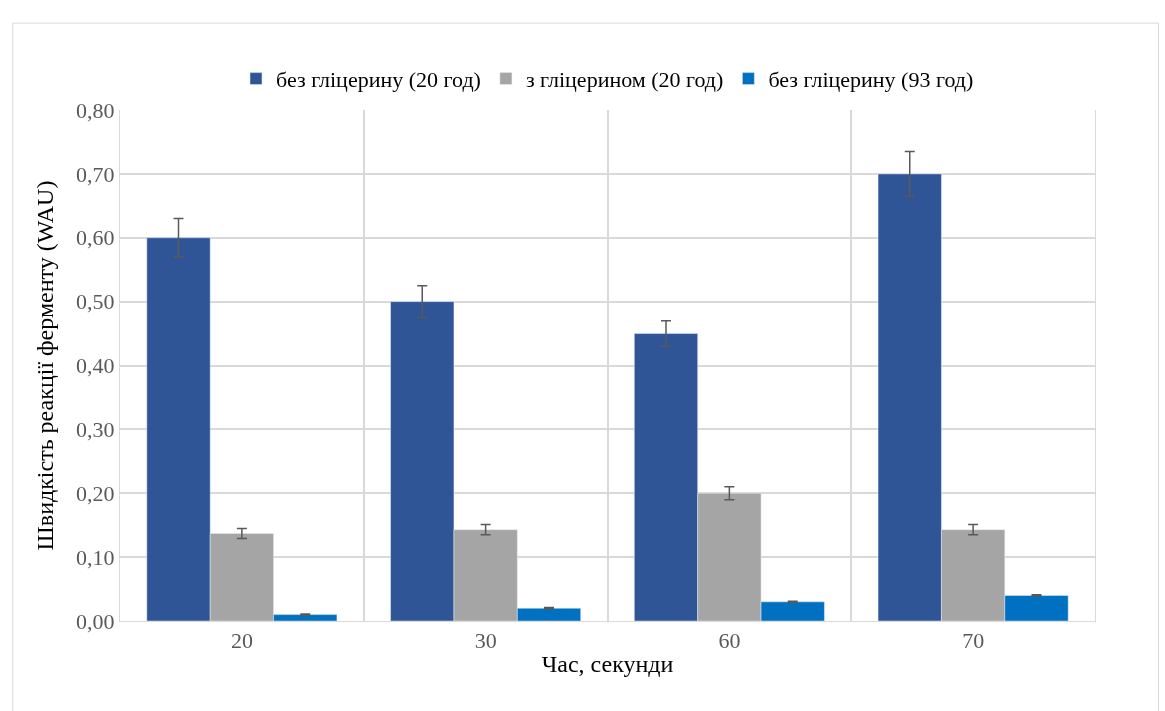 The image size is (1165, 711). I want to click on y-axis-title: Швидкість реакції ферменту (WAU), so click(45, 365).